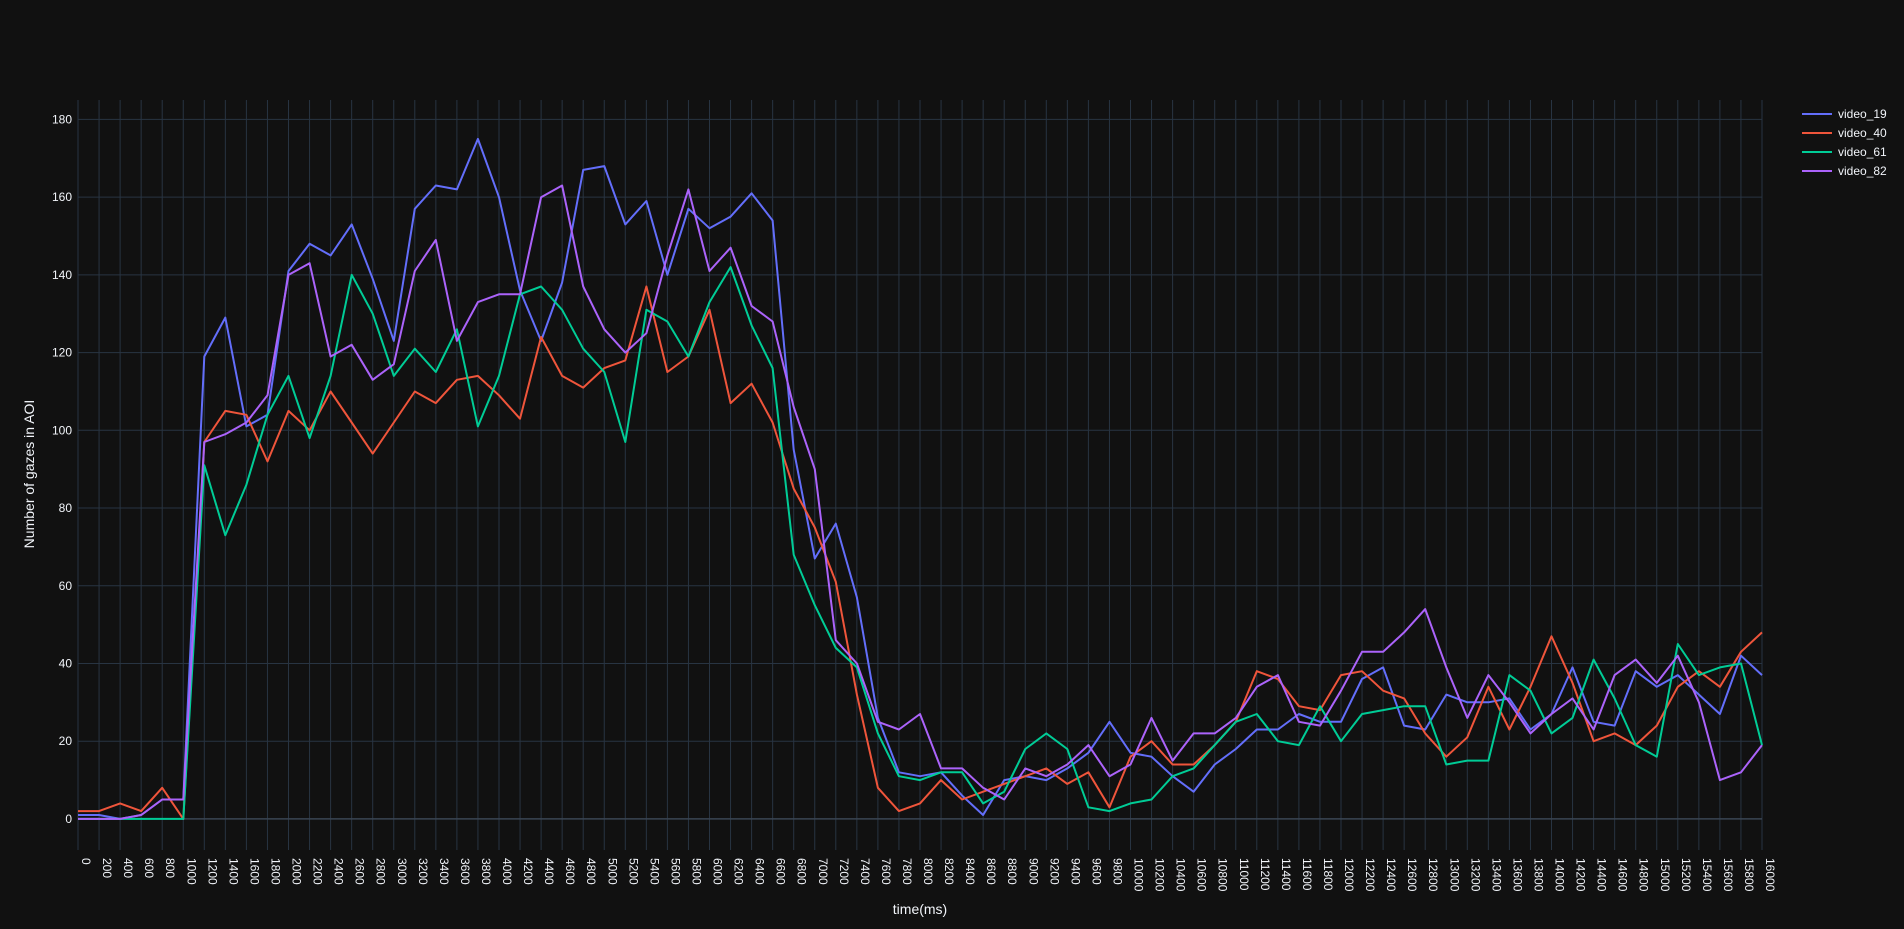  What do you see at coordinates (920, 909) in the screenshot?
I see `x-axis-title: time(ms)` at bounding box center [920, 909].